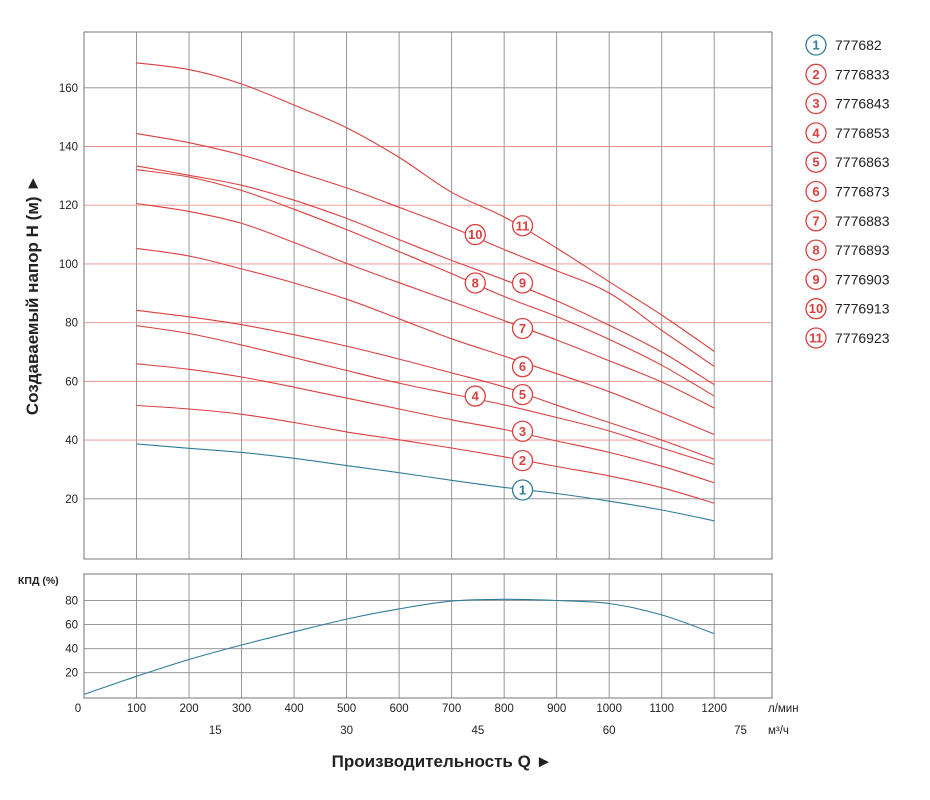 The image size is (930, 800). I want to click on head-y-tick-label: 120, so click(68, 206).